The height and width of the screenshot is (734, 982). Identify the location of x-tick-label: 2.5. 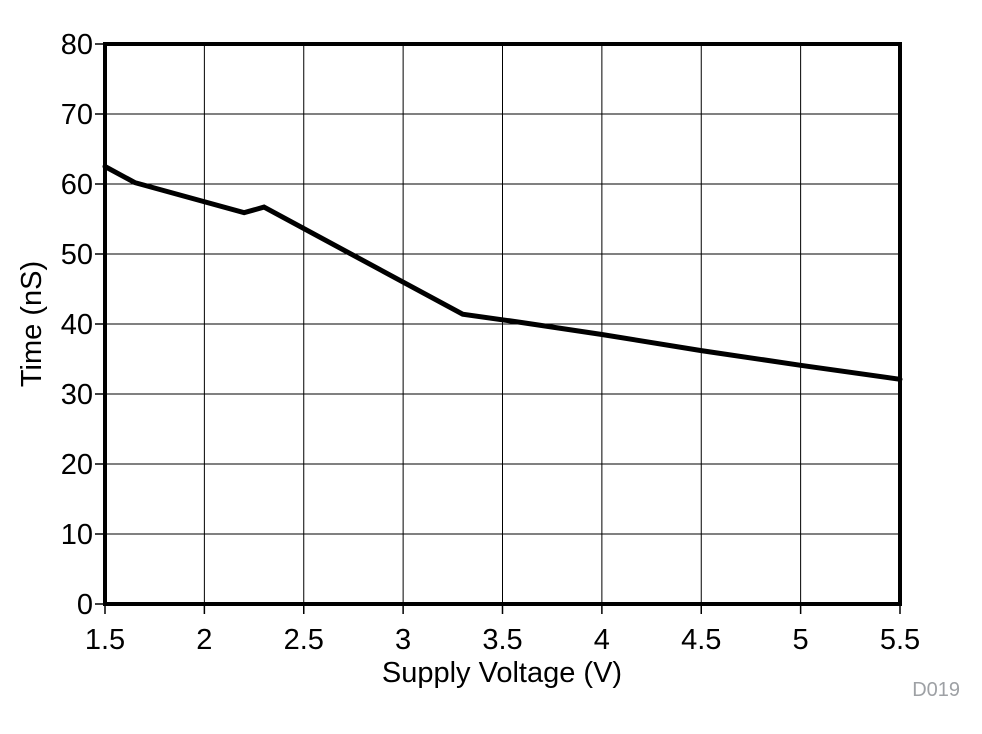
(304, 640).